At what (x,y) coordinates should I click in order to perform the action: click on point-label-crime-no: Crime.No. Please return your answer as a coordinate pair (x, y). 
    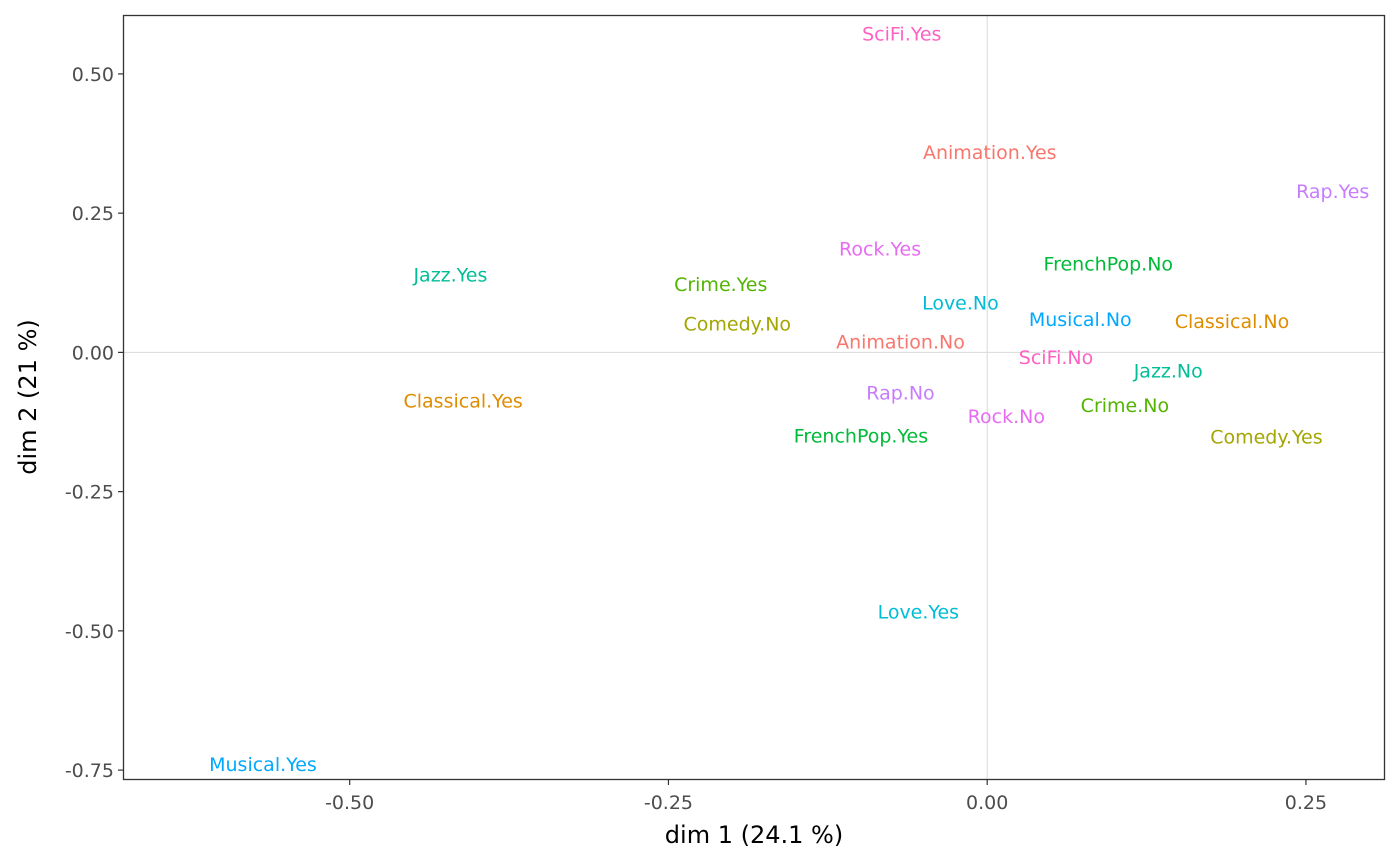
    Looking at the image, I should click on (1125, 406).